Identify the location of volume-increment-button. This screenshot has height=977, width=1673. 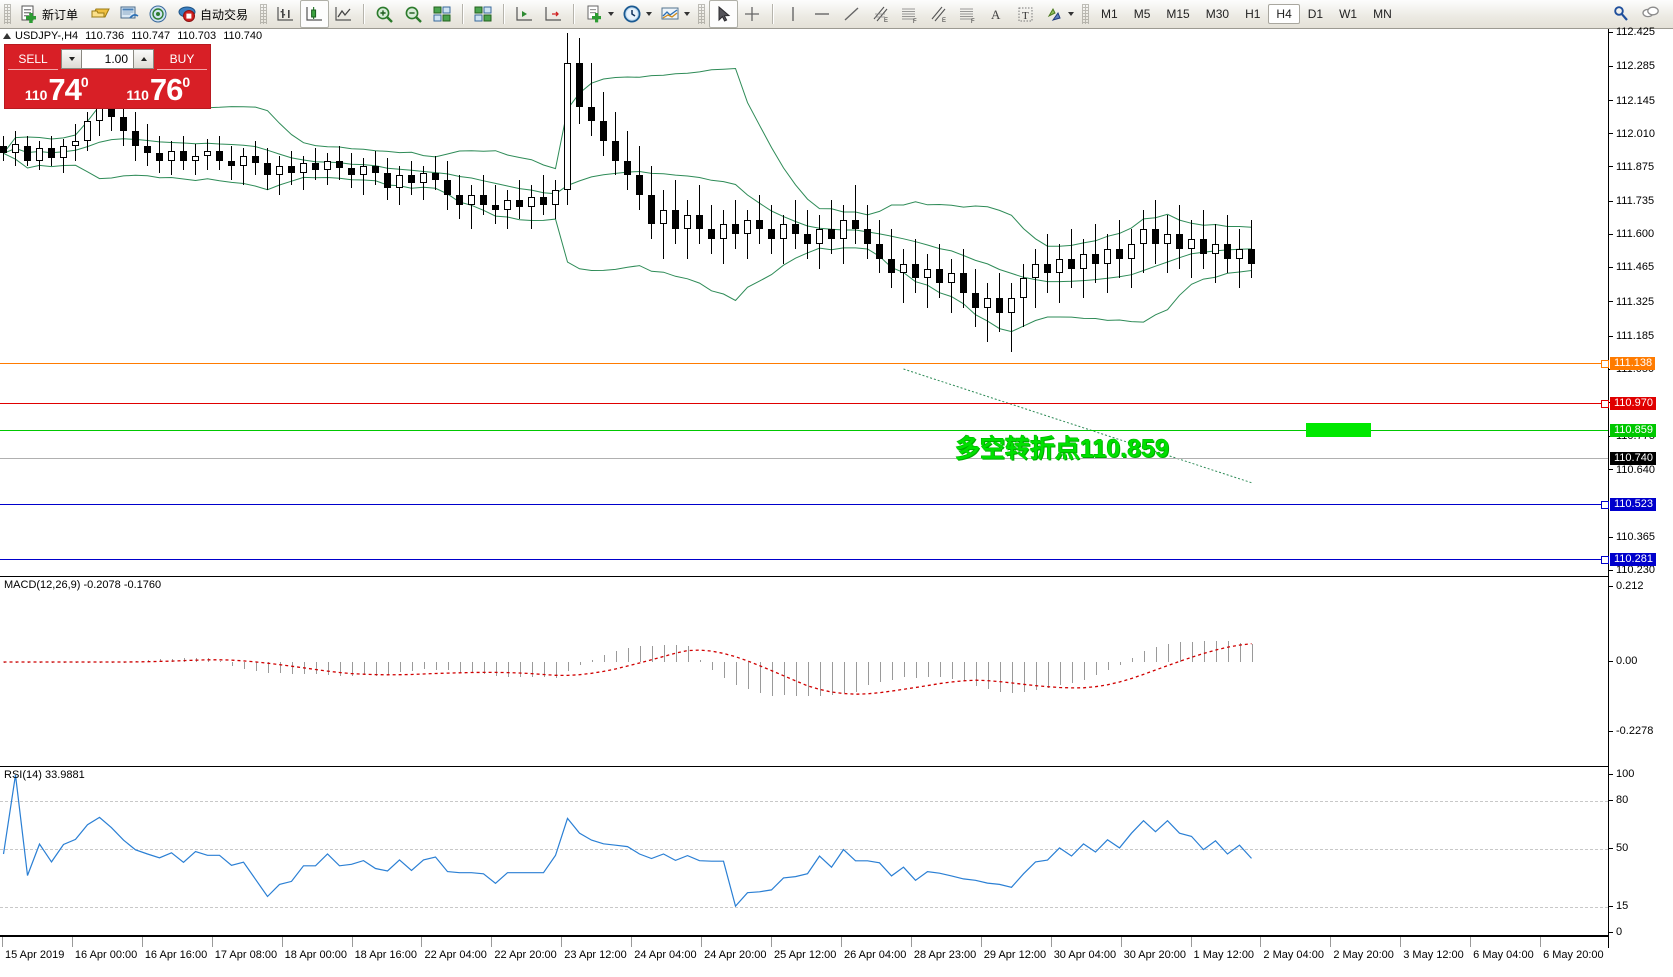
(143, 59).